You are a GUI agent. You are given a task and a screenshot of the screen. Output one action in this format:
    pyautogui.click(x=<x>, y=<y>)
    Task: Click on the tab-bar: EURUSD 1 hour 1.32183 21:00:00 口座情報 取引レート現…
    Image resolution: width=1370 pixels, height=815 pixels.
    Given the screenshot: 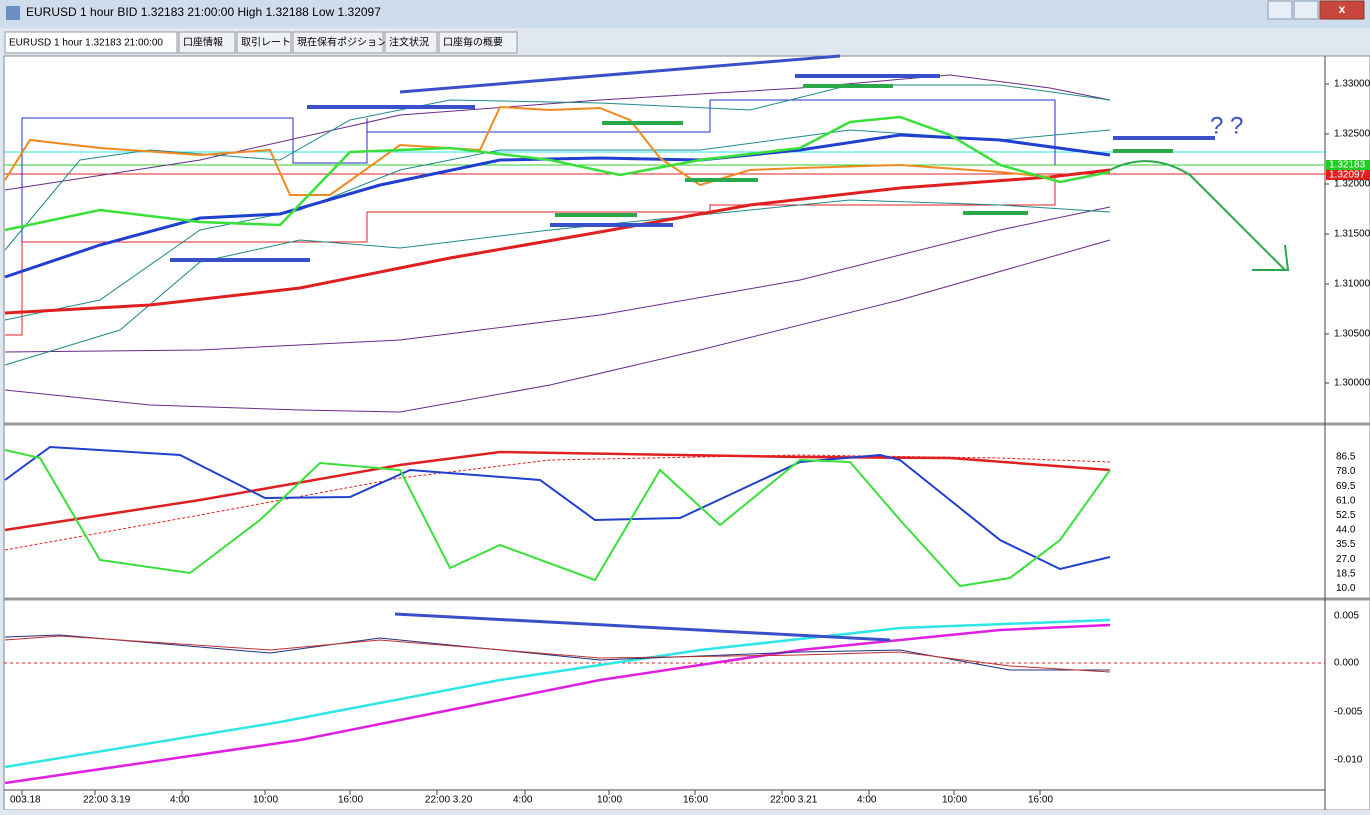 What is the action you would take?
    pyautogui.click(x=261, y=42)
    